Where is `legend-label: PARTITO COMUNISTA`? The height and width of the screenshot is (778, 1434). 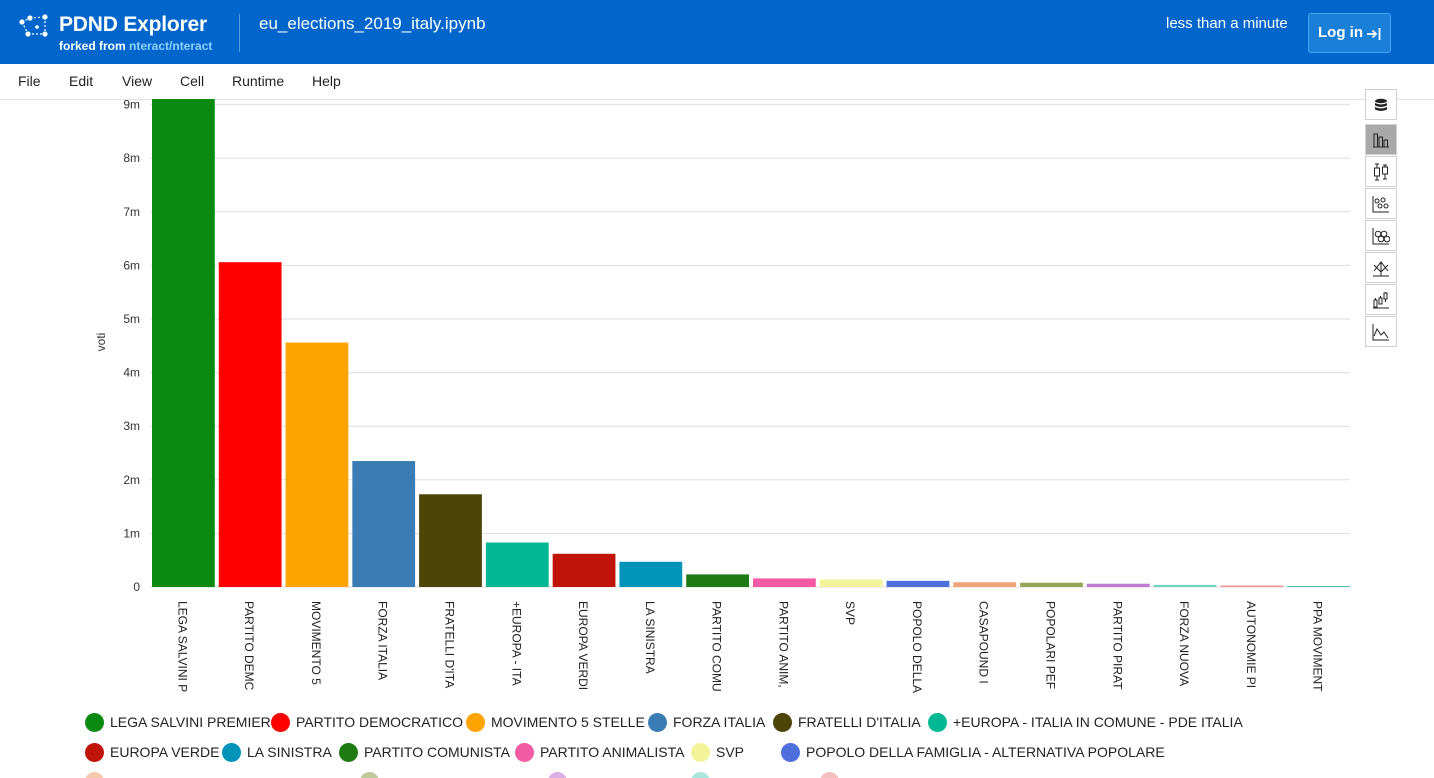
legend-label: PARTITO COMUNISTA is located at coordinates (437, 752).